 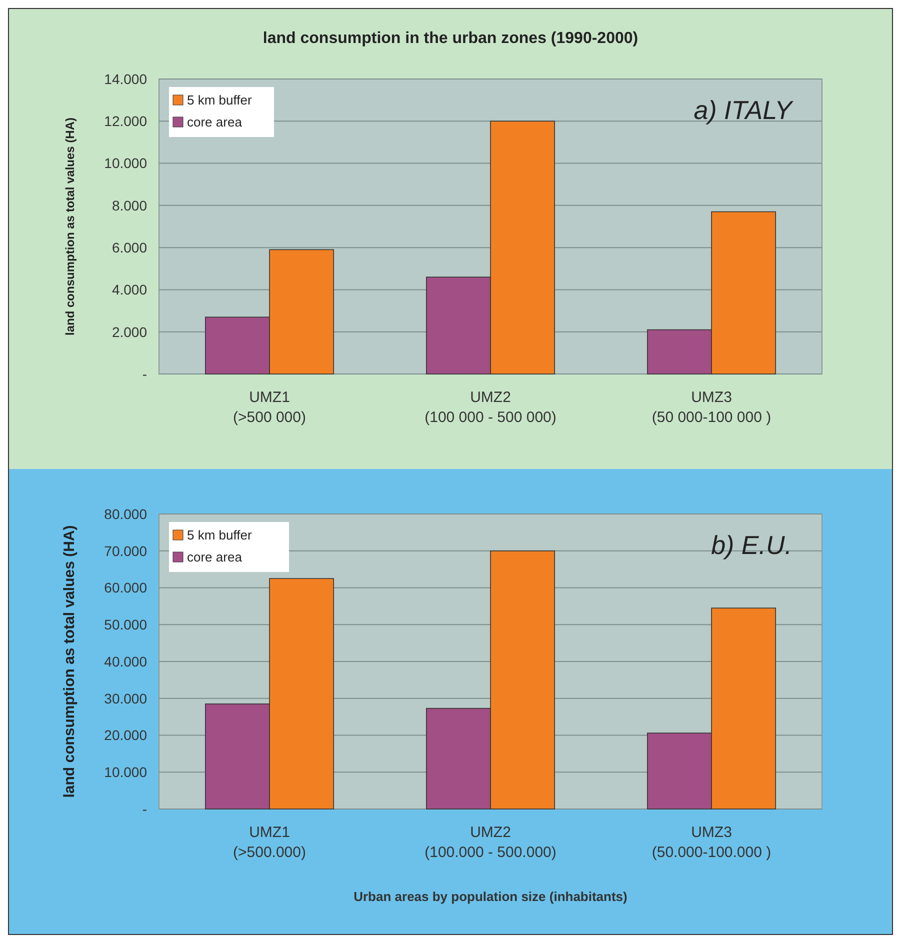 I want to click on y-tick-label: 60.000, so click(x=126, y=588).